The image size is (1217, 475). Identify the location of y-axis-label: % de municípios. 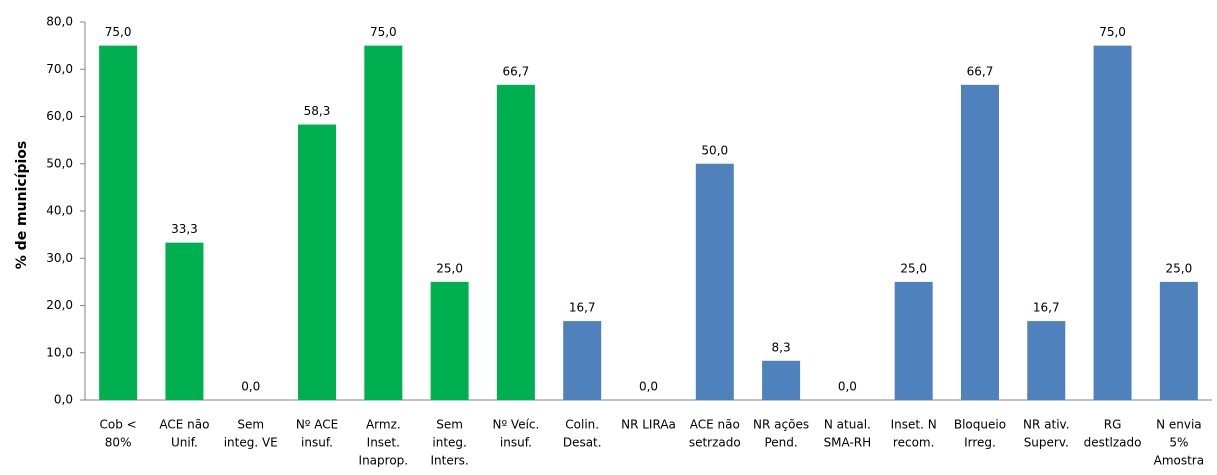
(22, 205).